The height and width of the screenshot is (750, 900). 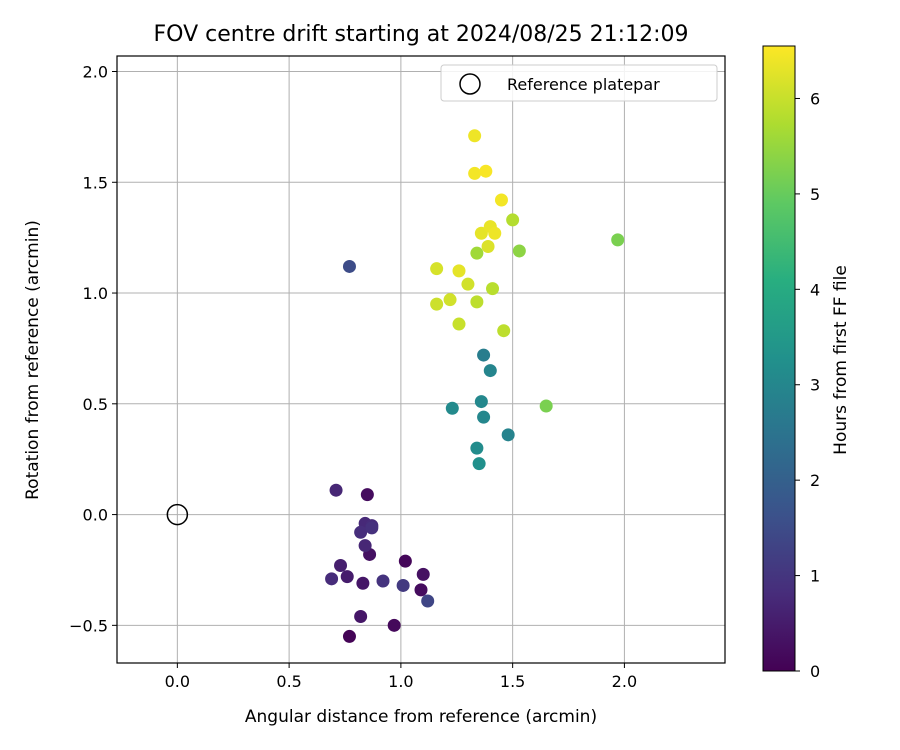 What do you see at coordinates (815, 194) in the screenshot?
I see `colorbar-tick-label: 5` at bounding box center [815, 194].